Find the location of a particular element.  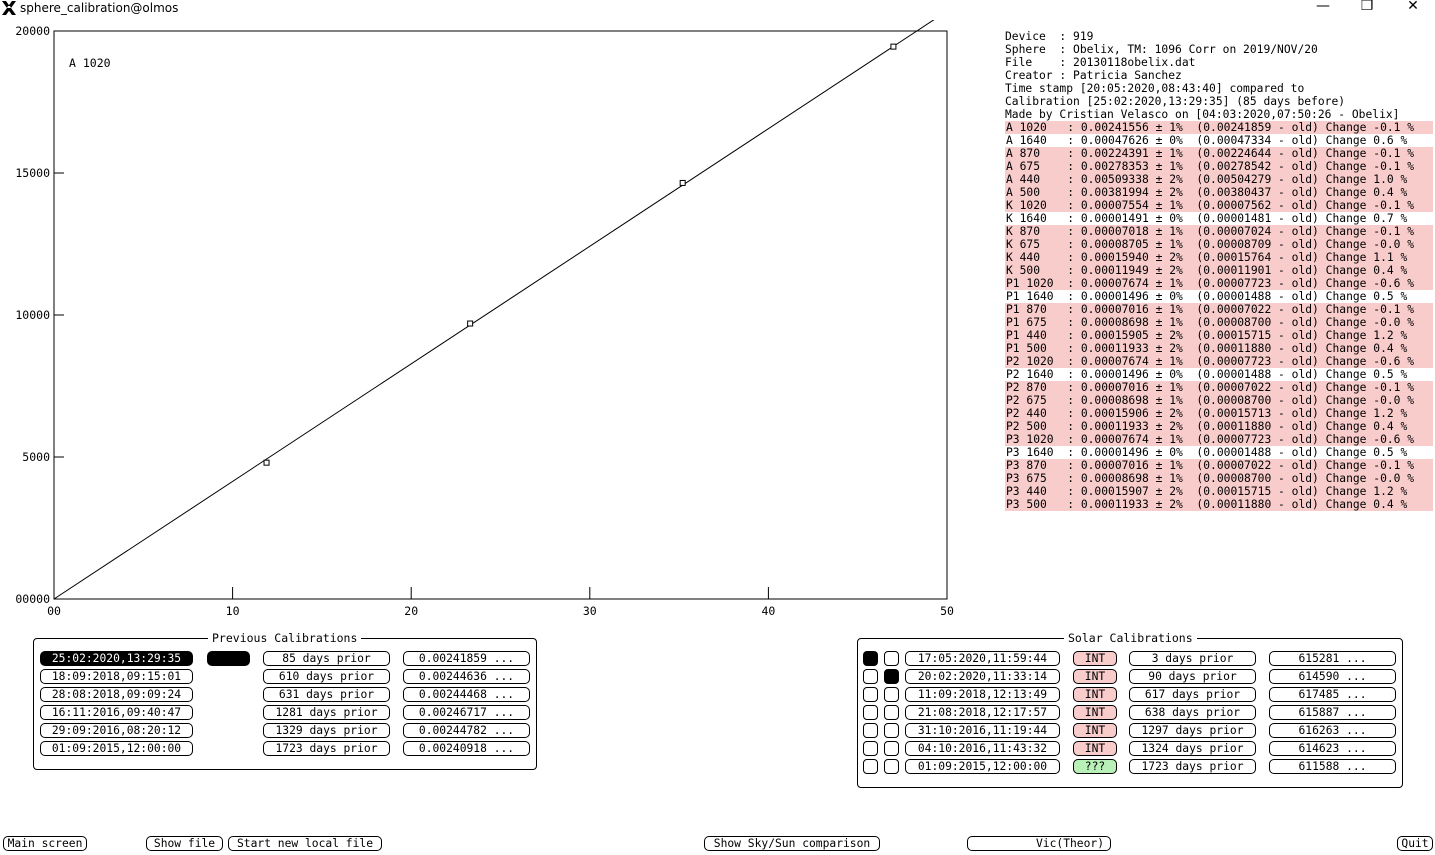

previous-calibration-days: 631 days prior is located at coordinates (326, 694).